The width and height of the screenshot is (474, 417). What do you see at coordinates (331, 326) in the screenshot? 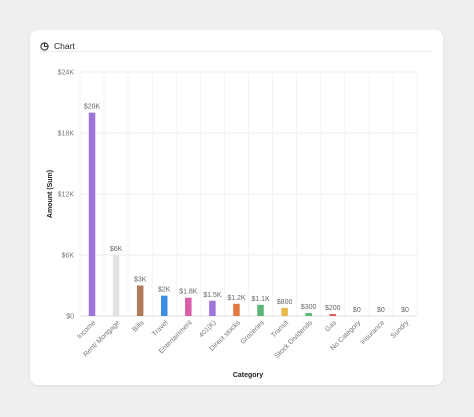
I see `x-tick-label: Gas` at bounding box center [331, 326].